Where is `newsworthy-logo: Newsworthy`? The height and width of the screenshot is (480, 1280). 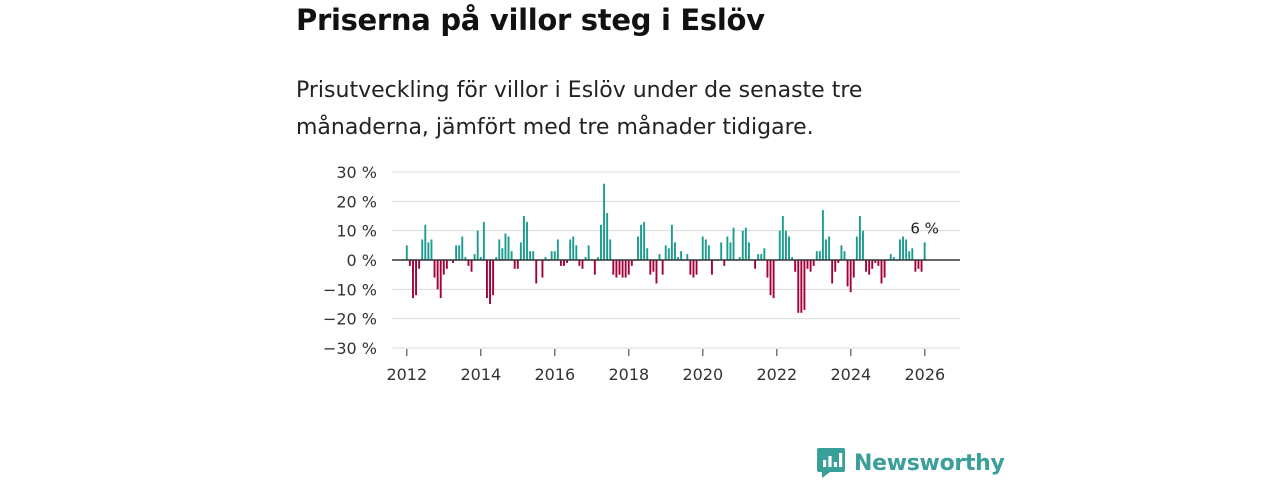
newsworthy-logo: Newsworthy is located at coordinates (910, 463).